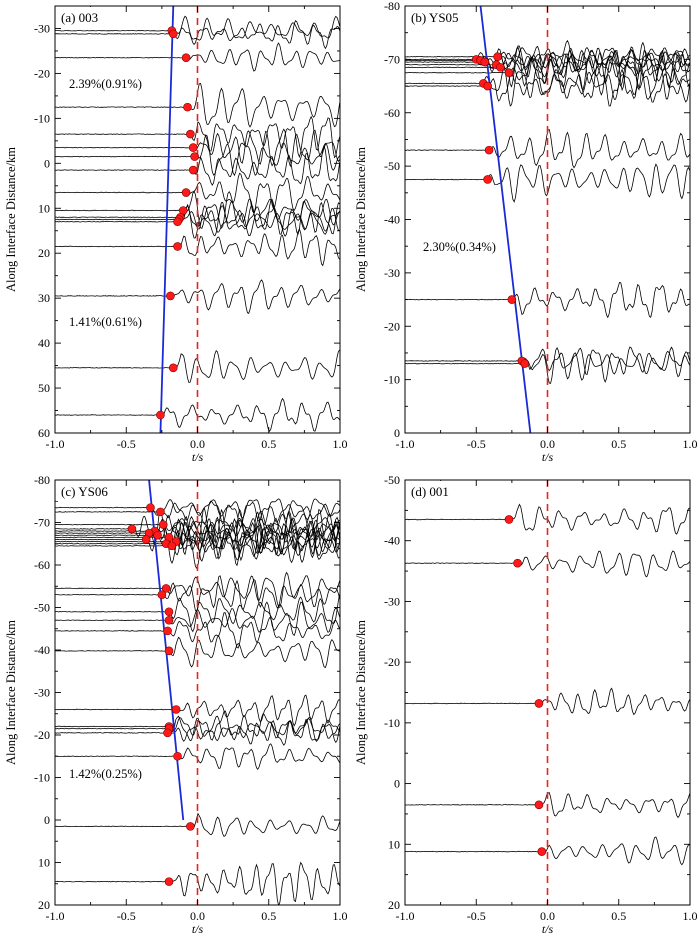 This screenshot has width=700, height=941. What do you see at coordinates (268, 916) in the screenshot?
I see `x-tick-label: 0.5` at bounding box center [268, 916].